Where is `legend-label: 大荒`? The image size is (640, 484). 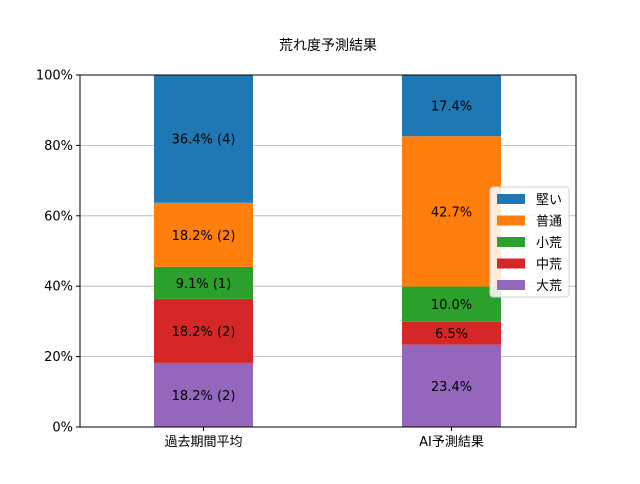 legend-label: 大荒 is located at coordinates (549, 286).